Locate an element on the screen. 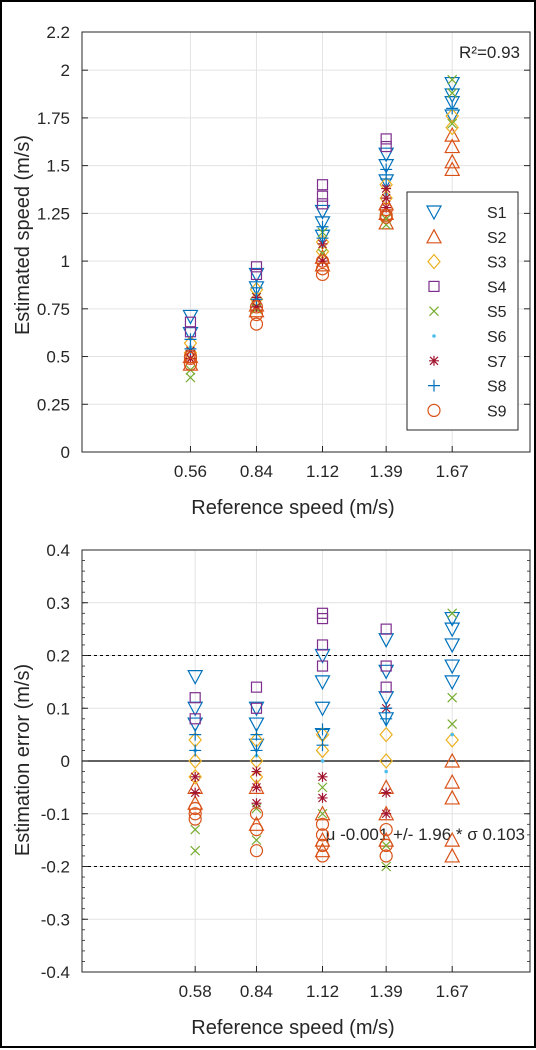  legend-label-s8: S8 is located at coordinates (497, 387).